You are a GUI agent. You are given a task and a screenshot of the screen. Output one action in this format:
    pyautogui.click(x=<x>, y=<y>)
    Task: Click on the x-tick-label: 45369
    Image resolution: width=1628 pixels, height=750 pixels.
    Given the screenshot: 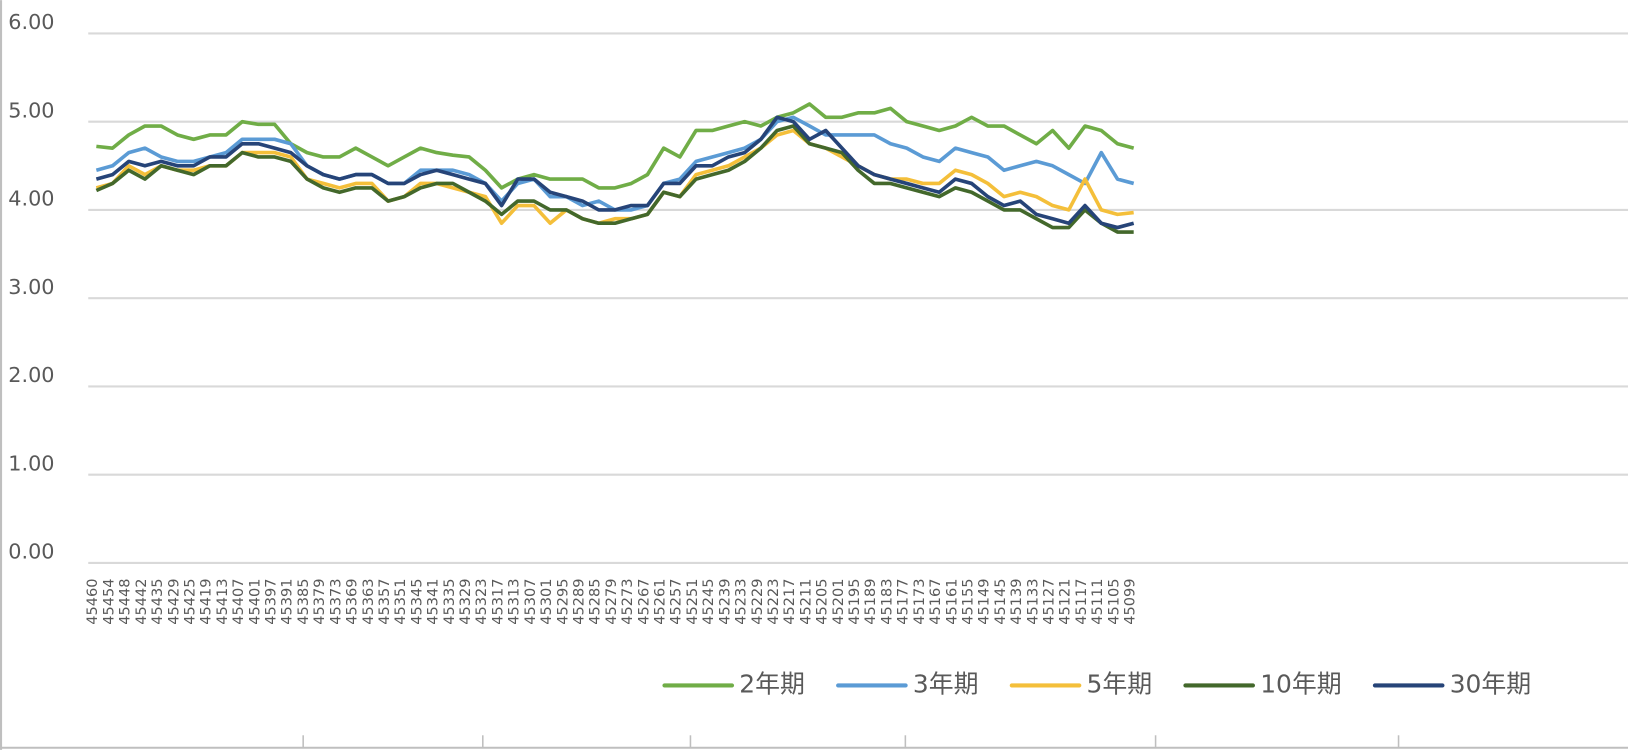 What is the action you would take?
    pyautogui.click(x=353, y=602)
    